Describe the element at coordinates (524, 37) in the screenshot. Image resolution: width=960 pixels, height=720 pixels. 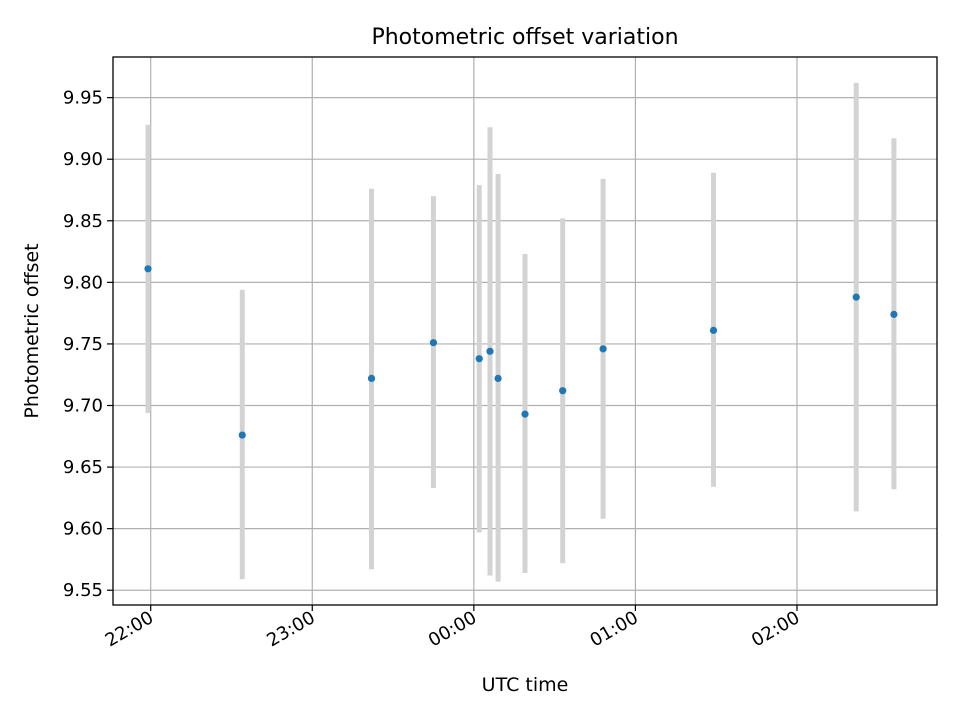
I see `chart-title: Photometric offset variation` at that location.